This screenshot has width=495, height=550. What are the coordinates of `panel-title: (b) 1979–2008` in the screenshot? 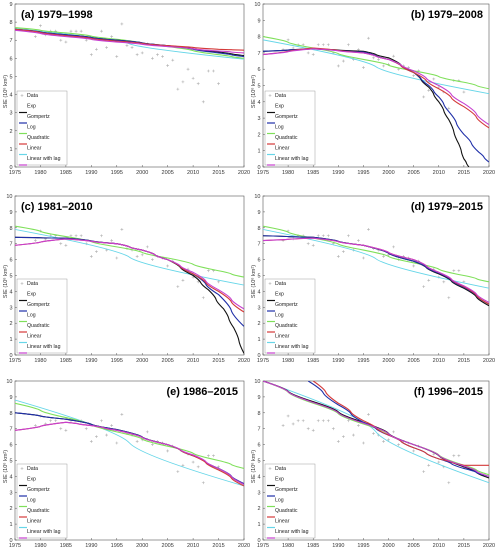 It's located at (447, 15).